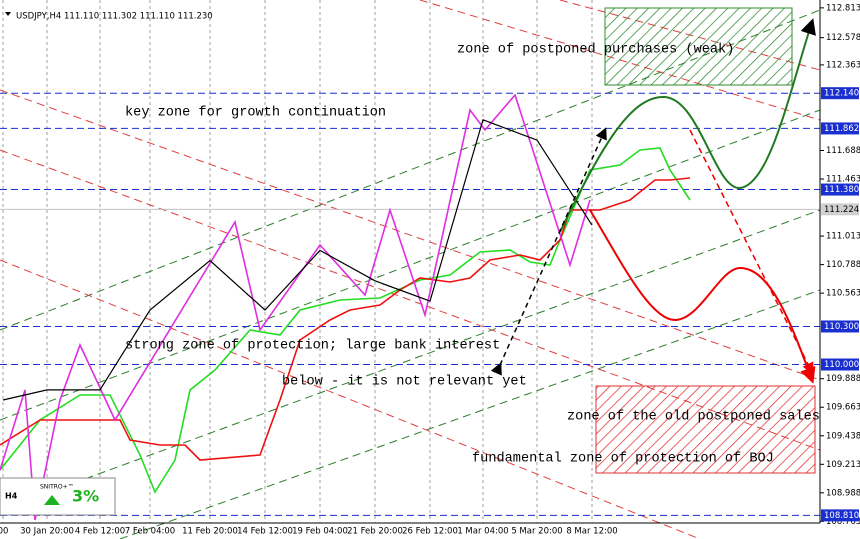 The height and width of the screenshot is (539, 860). Describe the element at coordinates (843, 65) in the screenshot. I see `y-tick-label: 112.363` at that location.